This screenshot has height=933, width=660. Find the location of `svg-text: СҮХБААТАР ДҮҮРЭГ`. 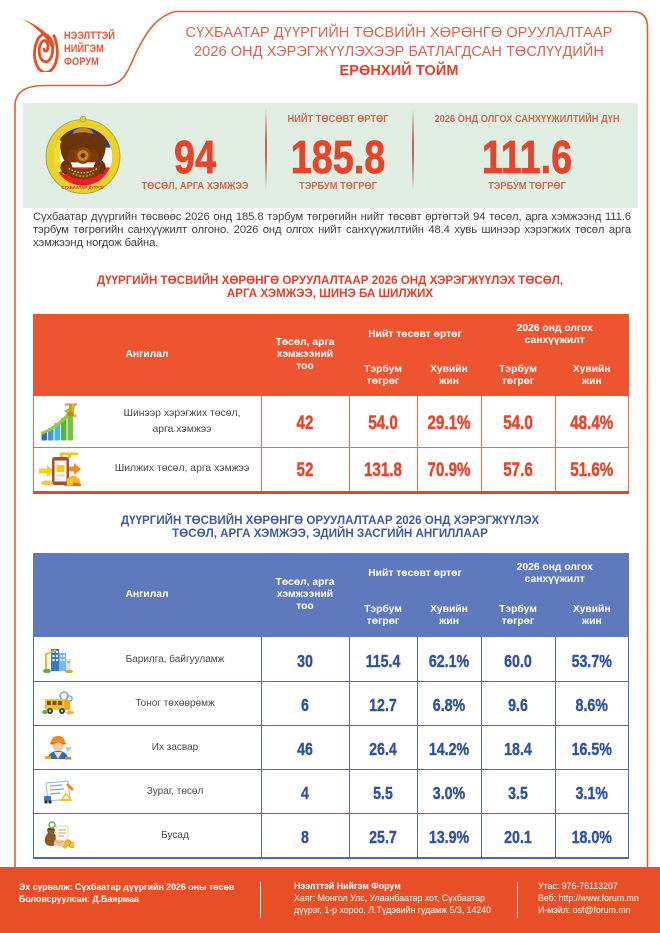

svg-text: СҮХБААТАР ДҮҮРЭГ is located at coordinates (83, 187).